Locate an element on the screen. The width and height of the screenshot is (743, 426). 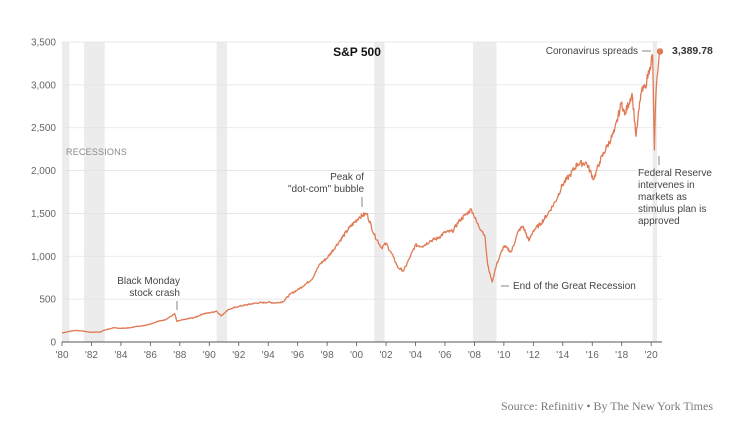
x-tick-label: '80 is located at coordinates (61, 355).